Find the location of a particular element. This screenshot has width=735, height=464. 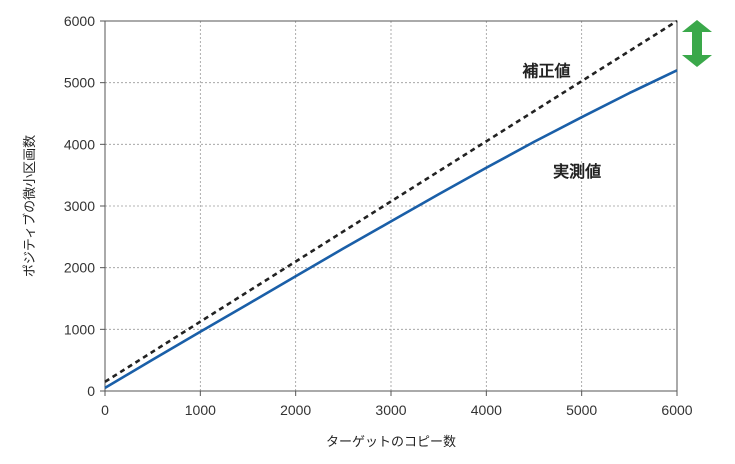

x-tick-label: 6000 is located at coordinates (676, 410).